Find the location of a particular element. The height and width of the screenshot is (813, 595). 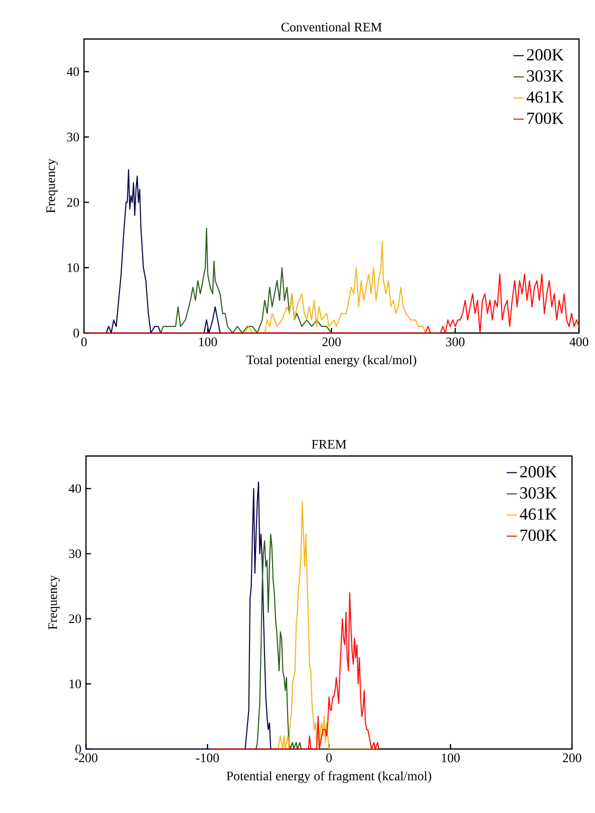

chart-title: FREM is located at coordinates (329, 444).